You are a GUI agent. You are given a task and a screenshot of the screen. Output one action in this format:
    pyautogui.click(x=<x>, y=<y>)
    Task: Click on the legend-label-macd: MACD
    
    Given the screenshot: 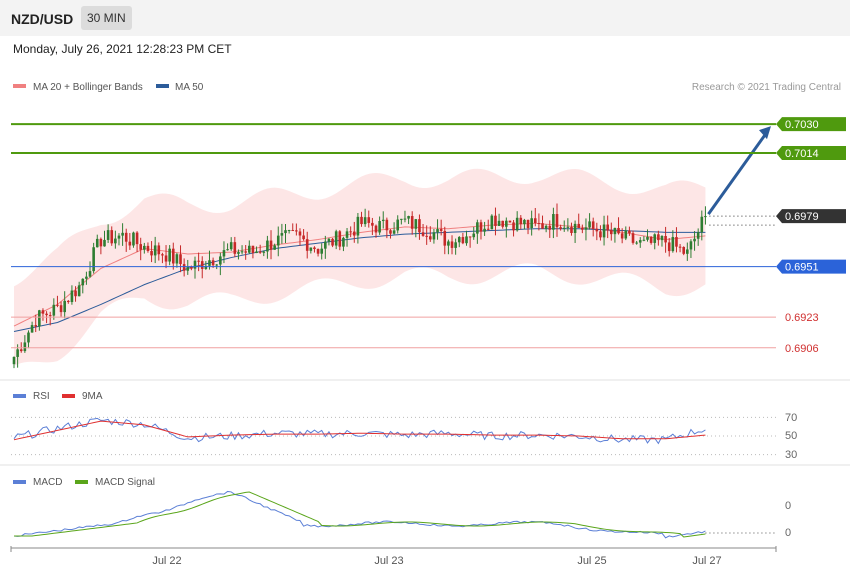 What is the action you would take?
    pyautogui.click(x=47, y=482)
    